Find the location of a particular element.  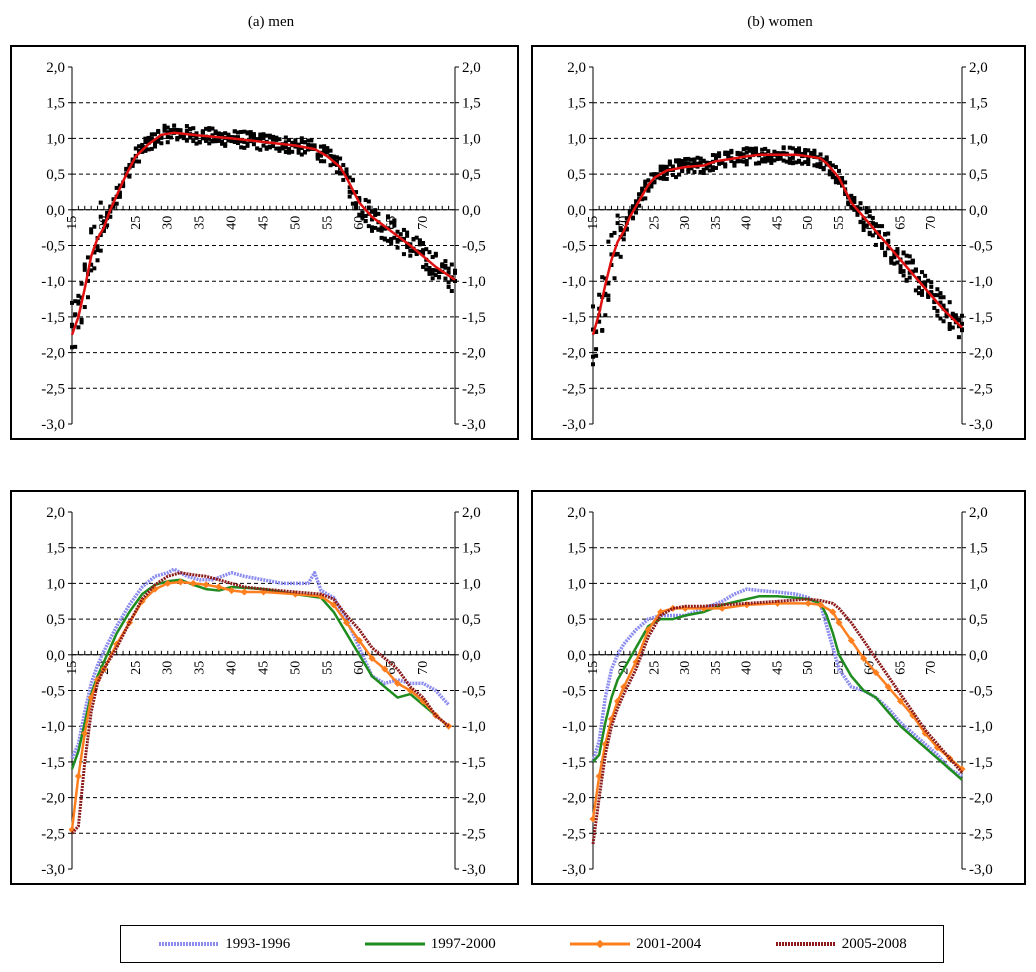

y-tick-label-right: 1,5 is located at coordinates (978, 549).